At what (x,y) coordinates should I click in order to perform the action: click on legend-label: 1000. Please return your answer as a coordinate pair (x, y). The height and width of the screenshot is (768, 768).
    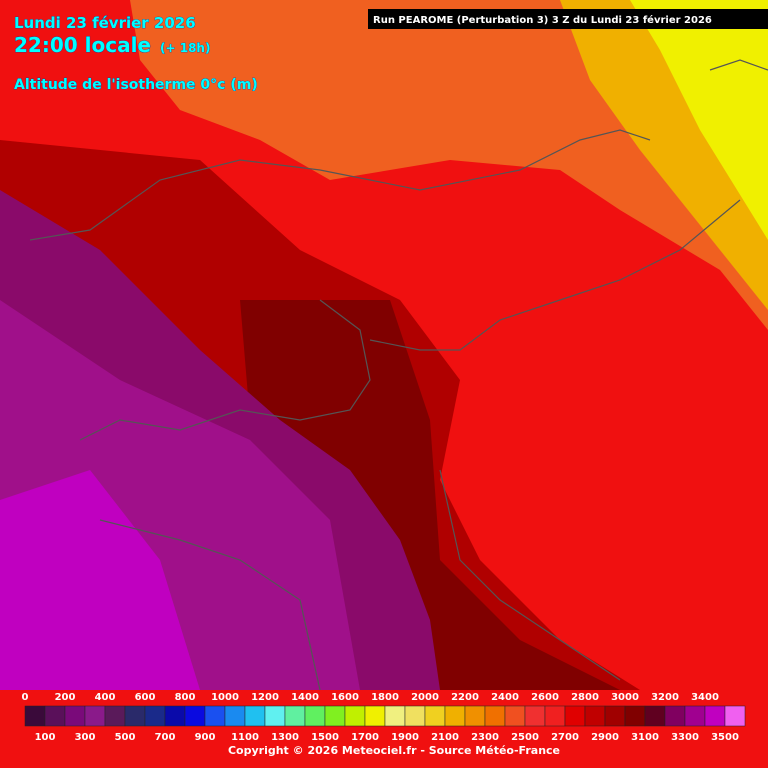
    Looking at the image, I should click on (225, 697).